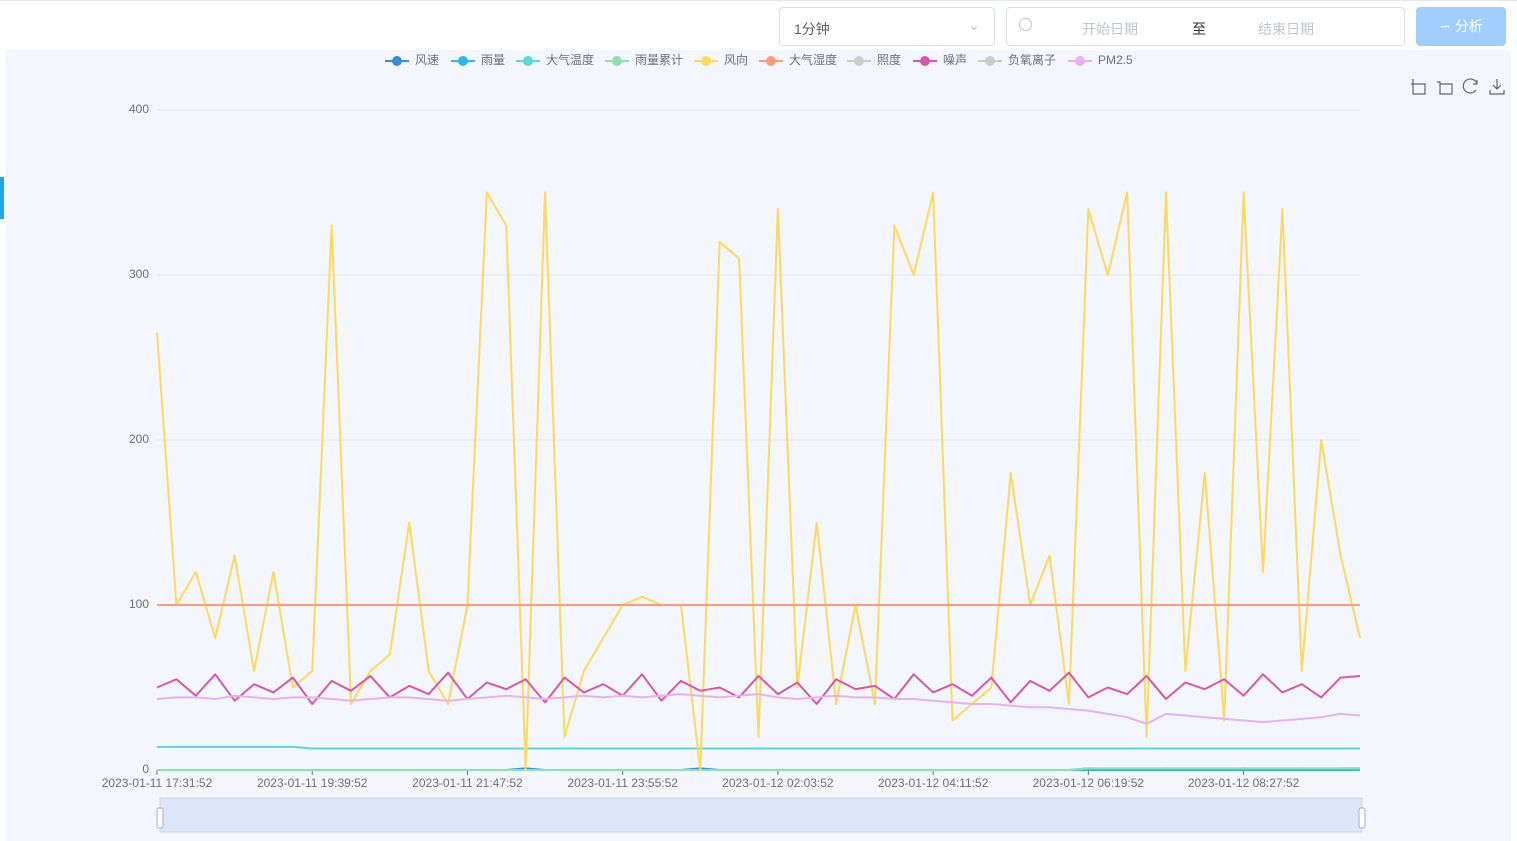  What do you see at coordinates (761, 815) in the screenshot?
I see `data-zoom` at bounding box center [761, 815].